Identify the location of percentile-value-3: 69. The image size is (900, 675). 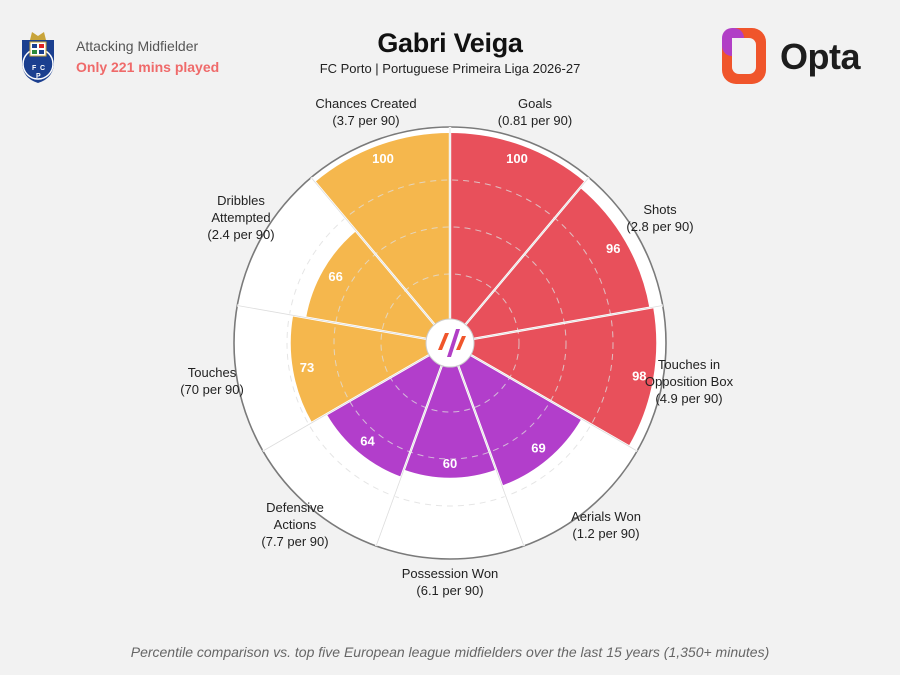
(538, 447).